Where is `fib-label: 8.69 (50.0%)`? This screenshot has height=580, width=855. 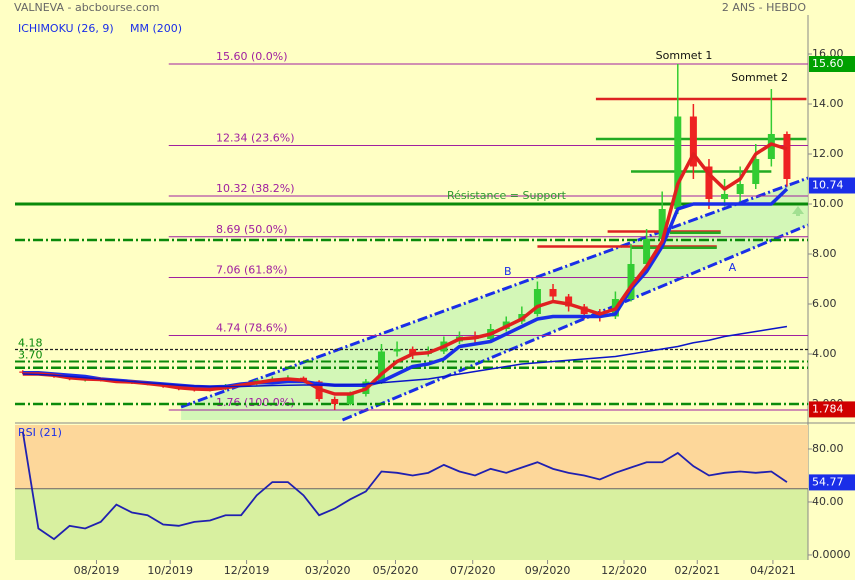
fib-label: 8.69 (50.0%) is located at coordinates (252, 229).